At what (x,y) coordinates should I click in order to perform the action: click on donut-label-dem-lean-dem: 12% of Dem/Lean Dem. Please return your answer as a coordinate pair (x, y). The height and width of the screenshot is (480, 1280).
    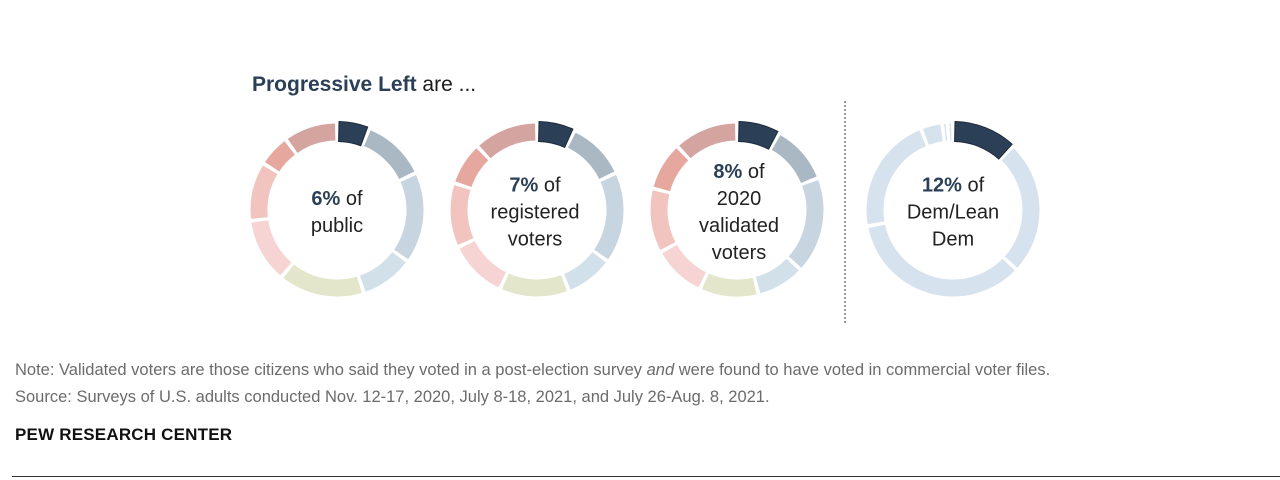
    Looking at the image, I should click on (953, 213).